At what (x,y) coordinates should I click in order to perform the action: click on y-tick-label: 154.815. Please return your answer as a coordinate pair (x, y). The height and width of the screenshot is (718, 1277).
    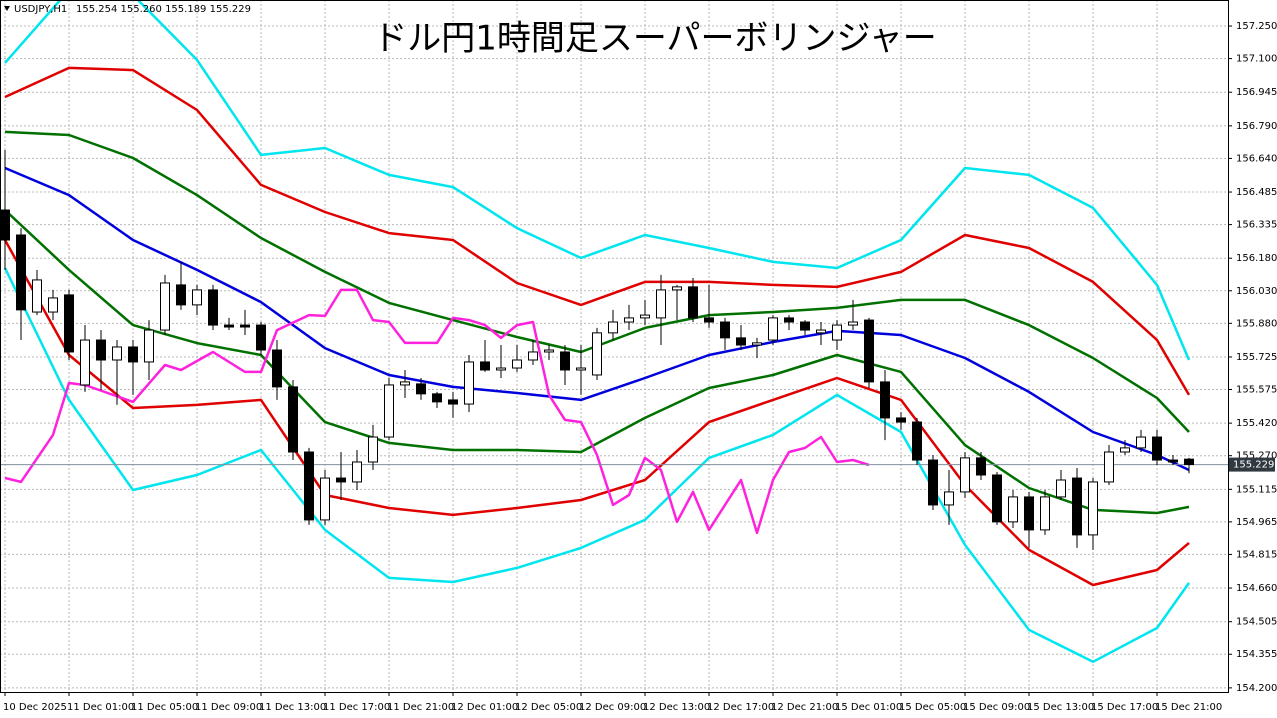
    Looking at the image, I should click on (1256, 554).